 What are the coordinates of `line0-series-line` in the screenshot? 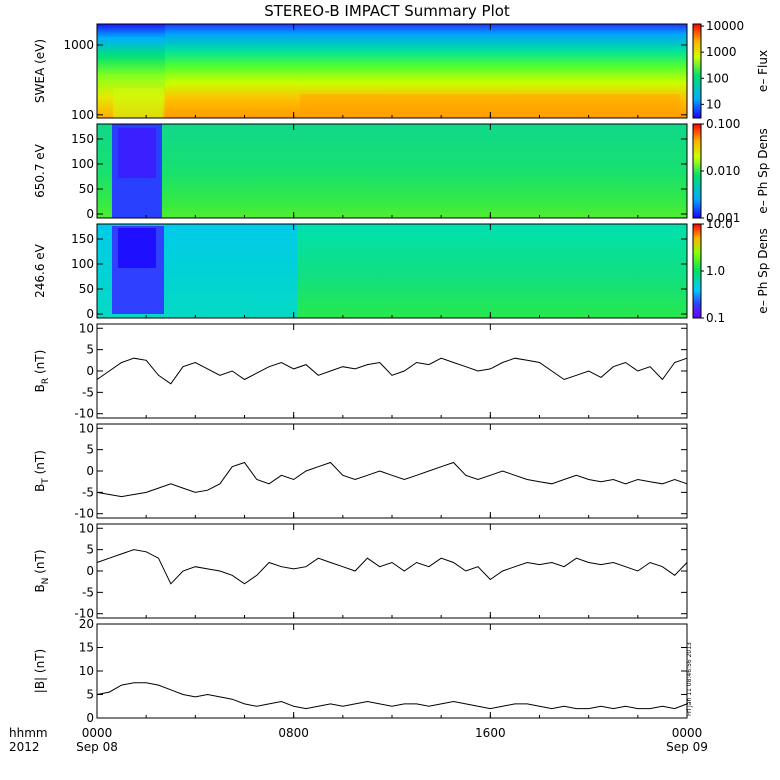 It's located at (392, 371).